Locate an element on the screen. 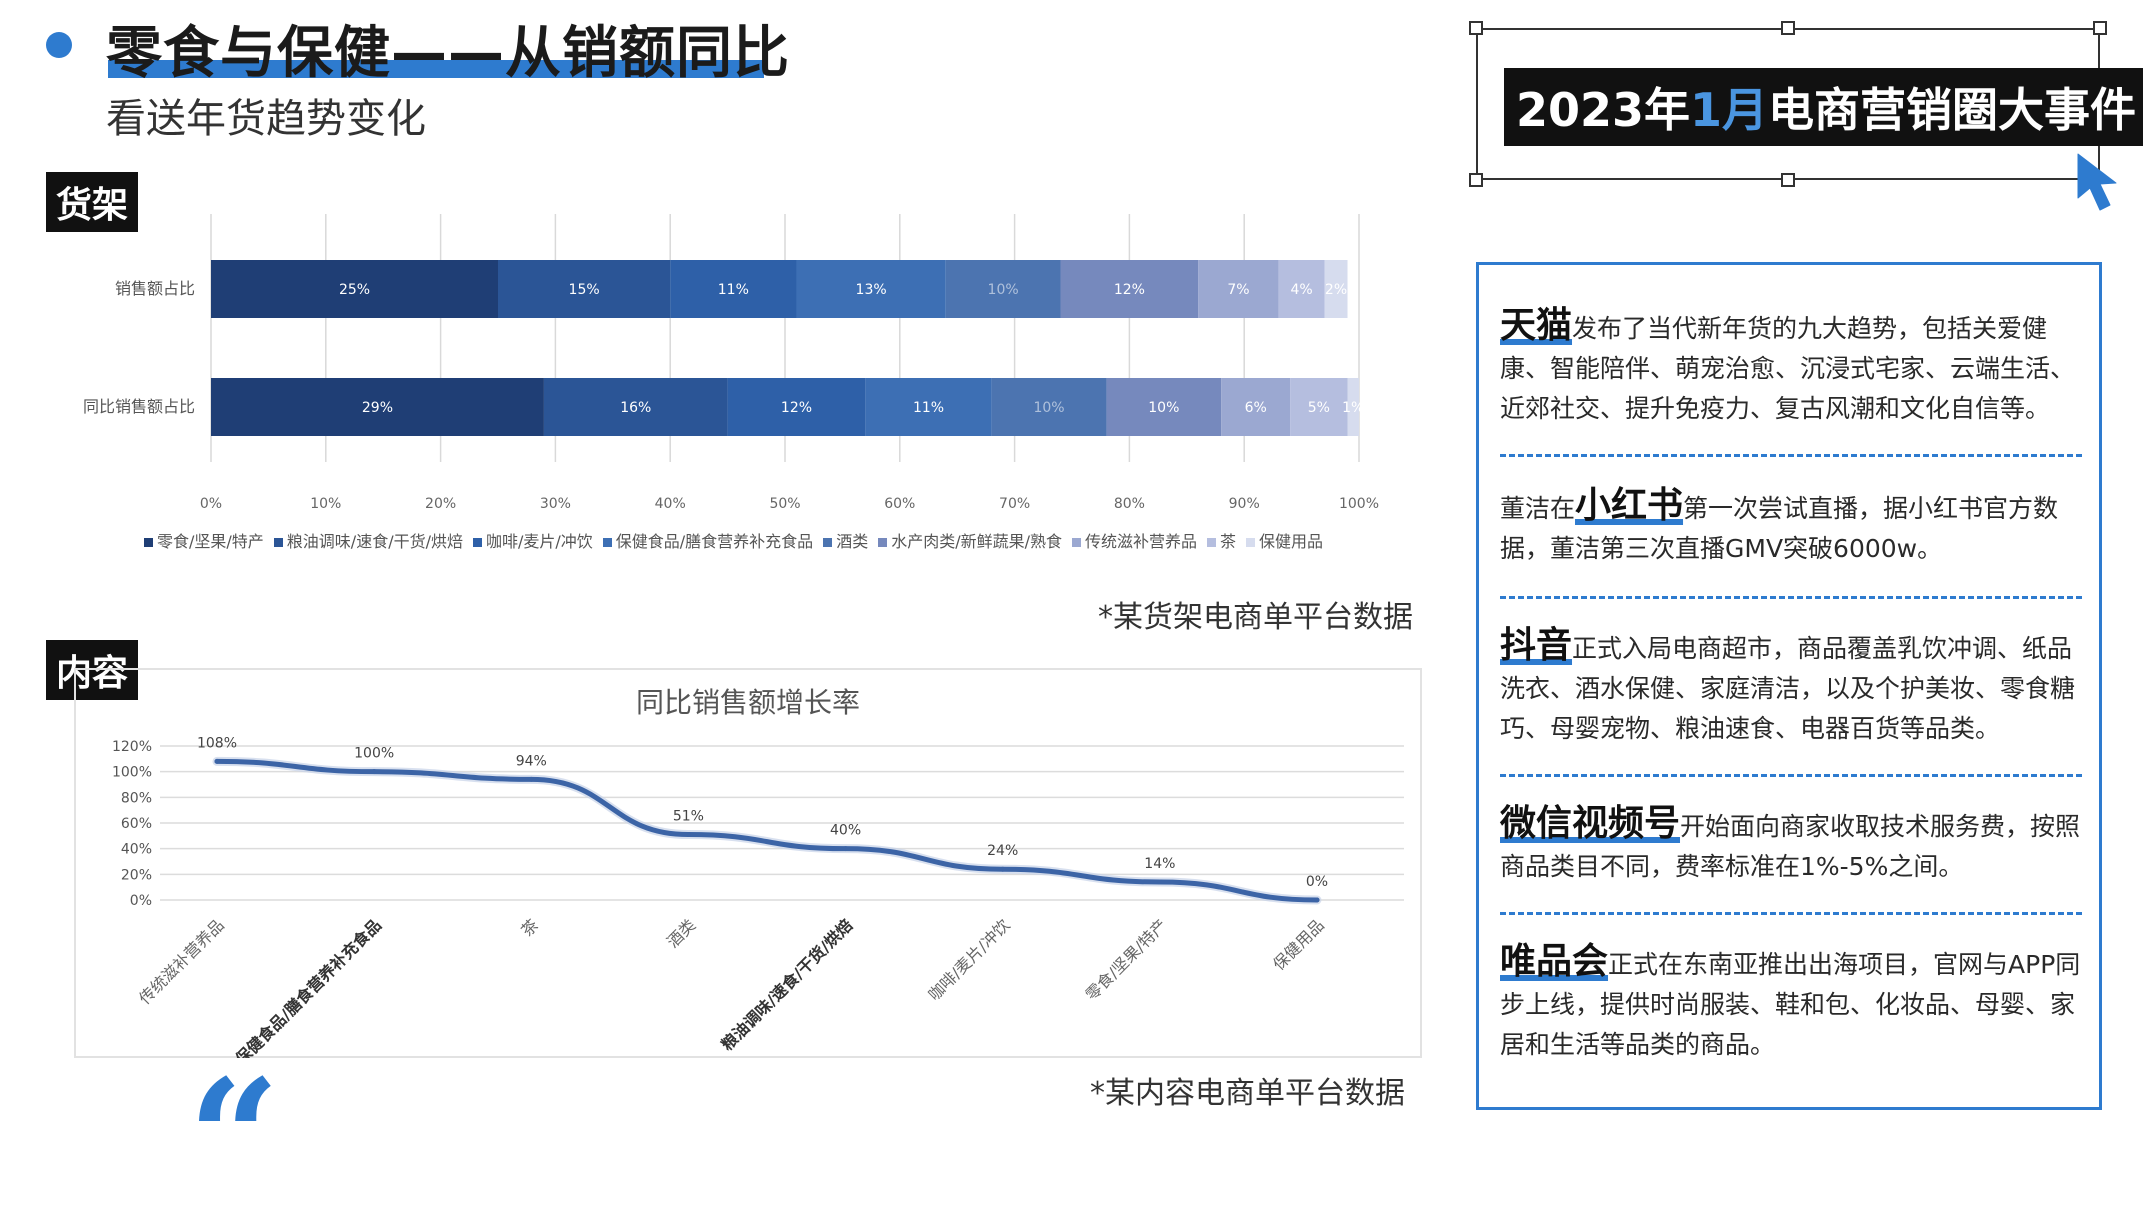  brand-name: 微信视频号 is located at coordinates (1590, 823).